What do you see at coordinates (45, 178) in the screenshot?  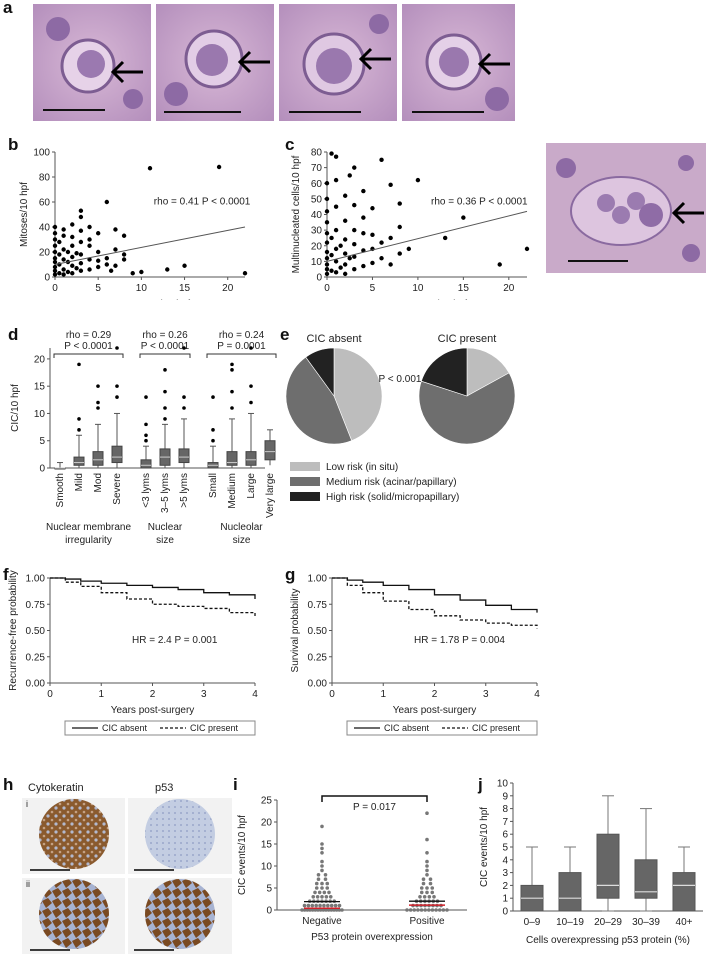 I see `y-tick-label: 80` at bounding box center [45, 178].